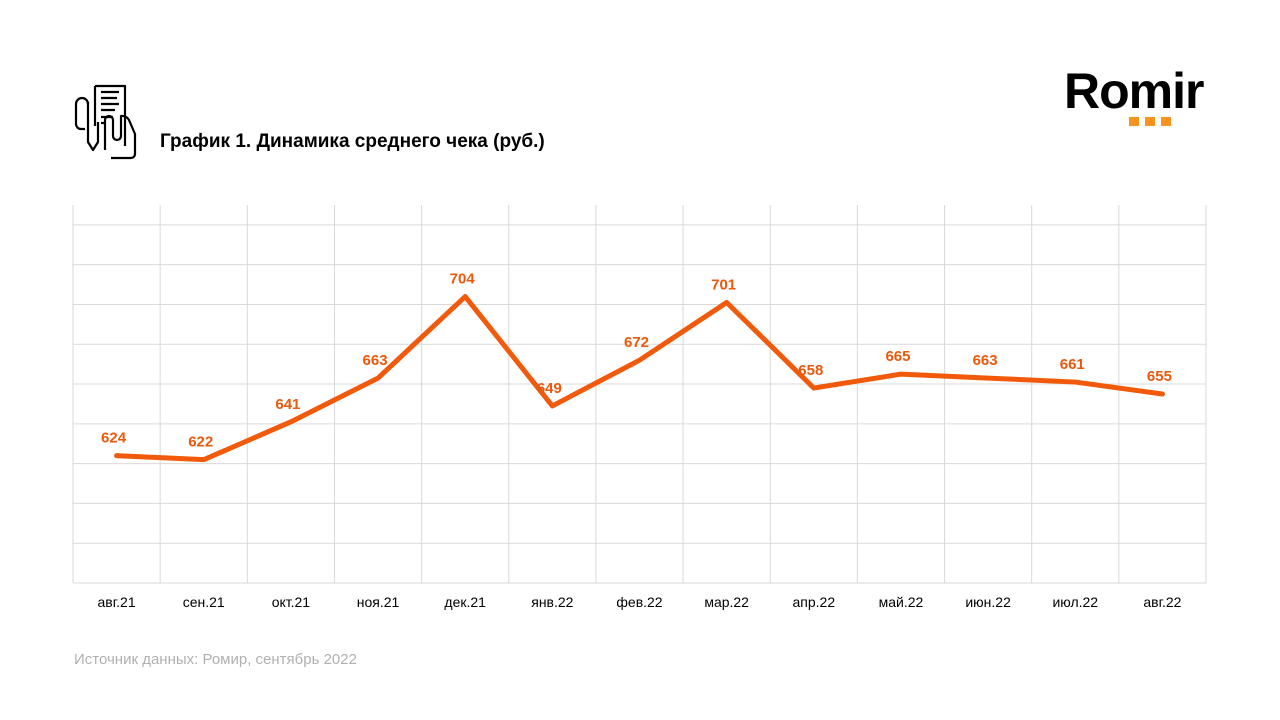 This screenshot has height=720, width=1280. What do you see at coordinates (105, 122) in the screenshot?
I see `receipt-hand-icon` at bounding box center [105, 122].